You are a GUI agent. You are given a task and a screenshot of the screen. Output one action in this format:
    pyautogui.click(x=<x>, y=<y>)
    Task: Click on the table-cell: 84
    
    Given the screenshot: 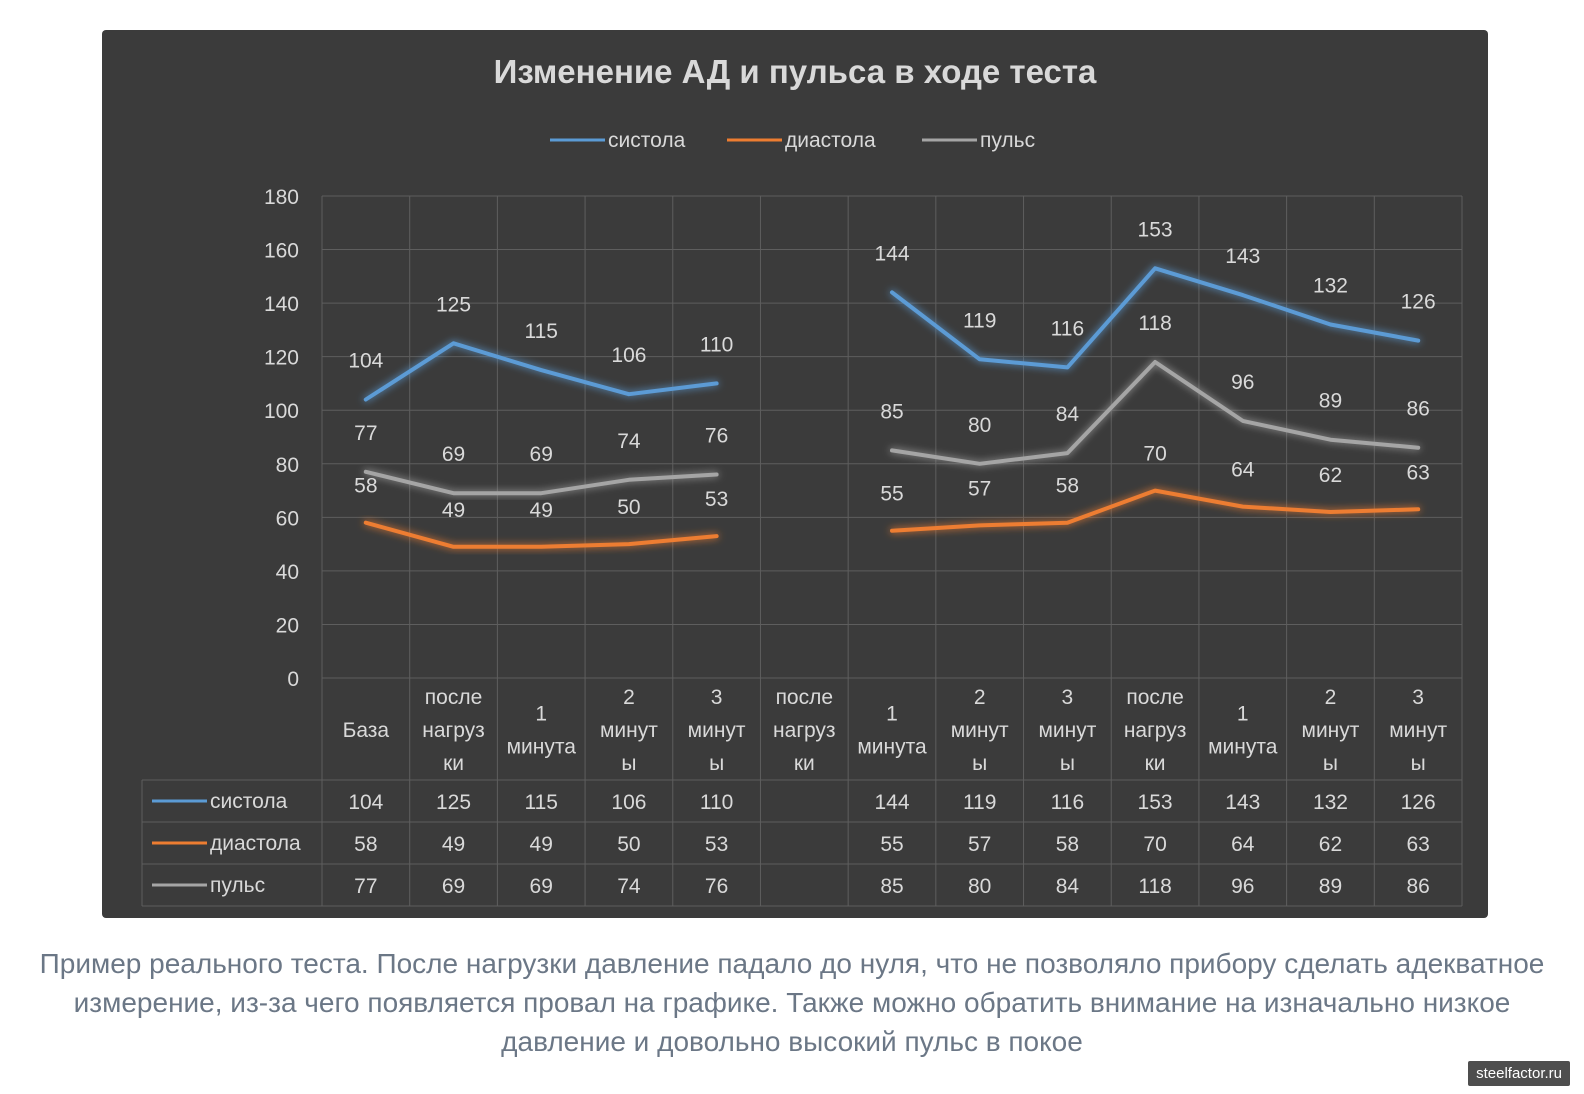 What is the action you would take?
    pyautogui.click(x=1068, y=886)
    